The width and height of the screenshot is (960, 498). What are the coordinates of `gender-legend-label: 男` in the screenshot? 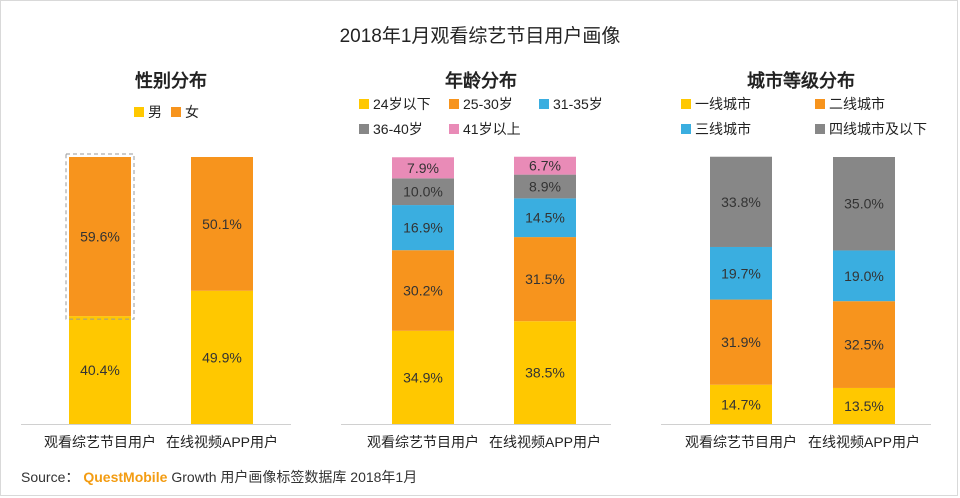 It's located at (155, 112).